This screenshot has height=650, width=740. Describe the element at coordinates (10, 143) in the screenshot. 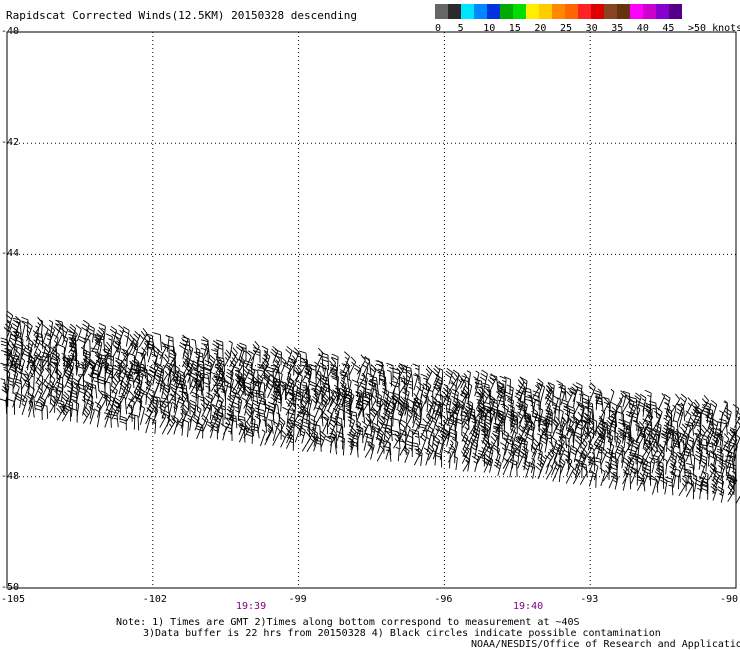

I see `latitude-tick-label: -42` at that location.